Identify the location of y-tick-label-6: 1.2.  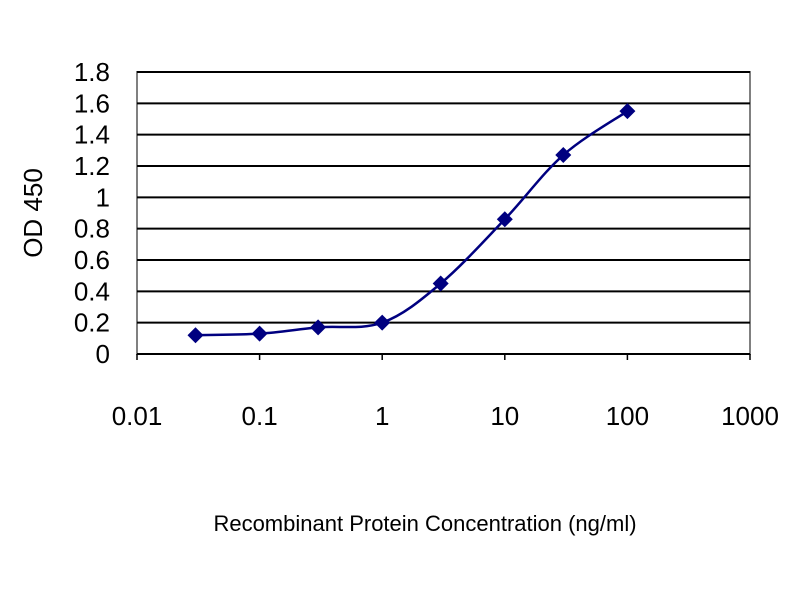
(92, 166).